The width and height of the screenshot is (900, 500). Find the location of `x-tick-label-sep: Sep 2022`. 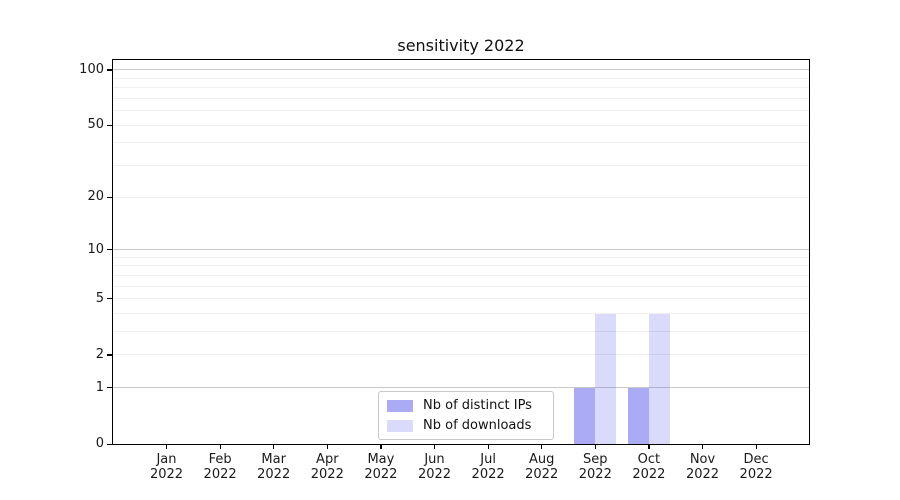

x-tick-label-sep: Sep 2022 is located at coordinates (595, 467).